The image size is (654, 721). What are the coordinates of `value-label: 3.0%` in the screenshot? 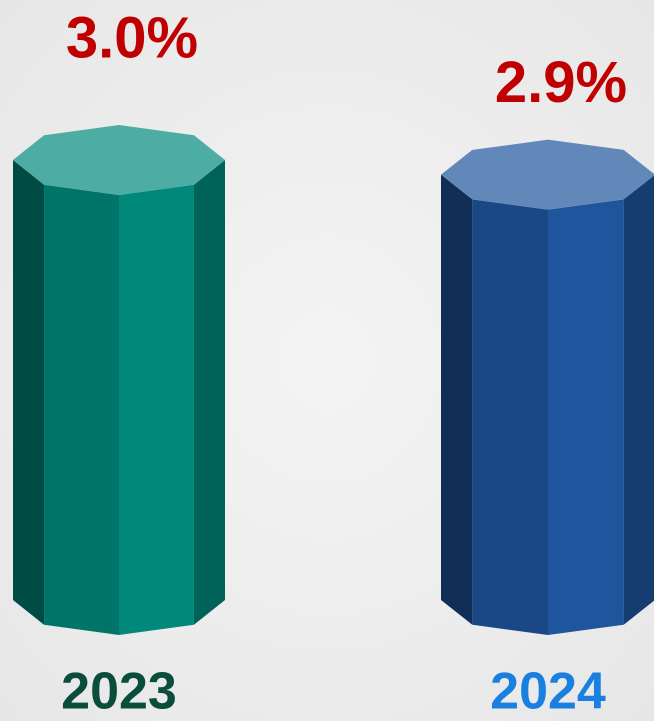 It's located at (132, 37).